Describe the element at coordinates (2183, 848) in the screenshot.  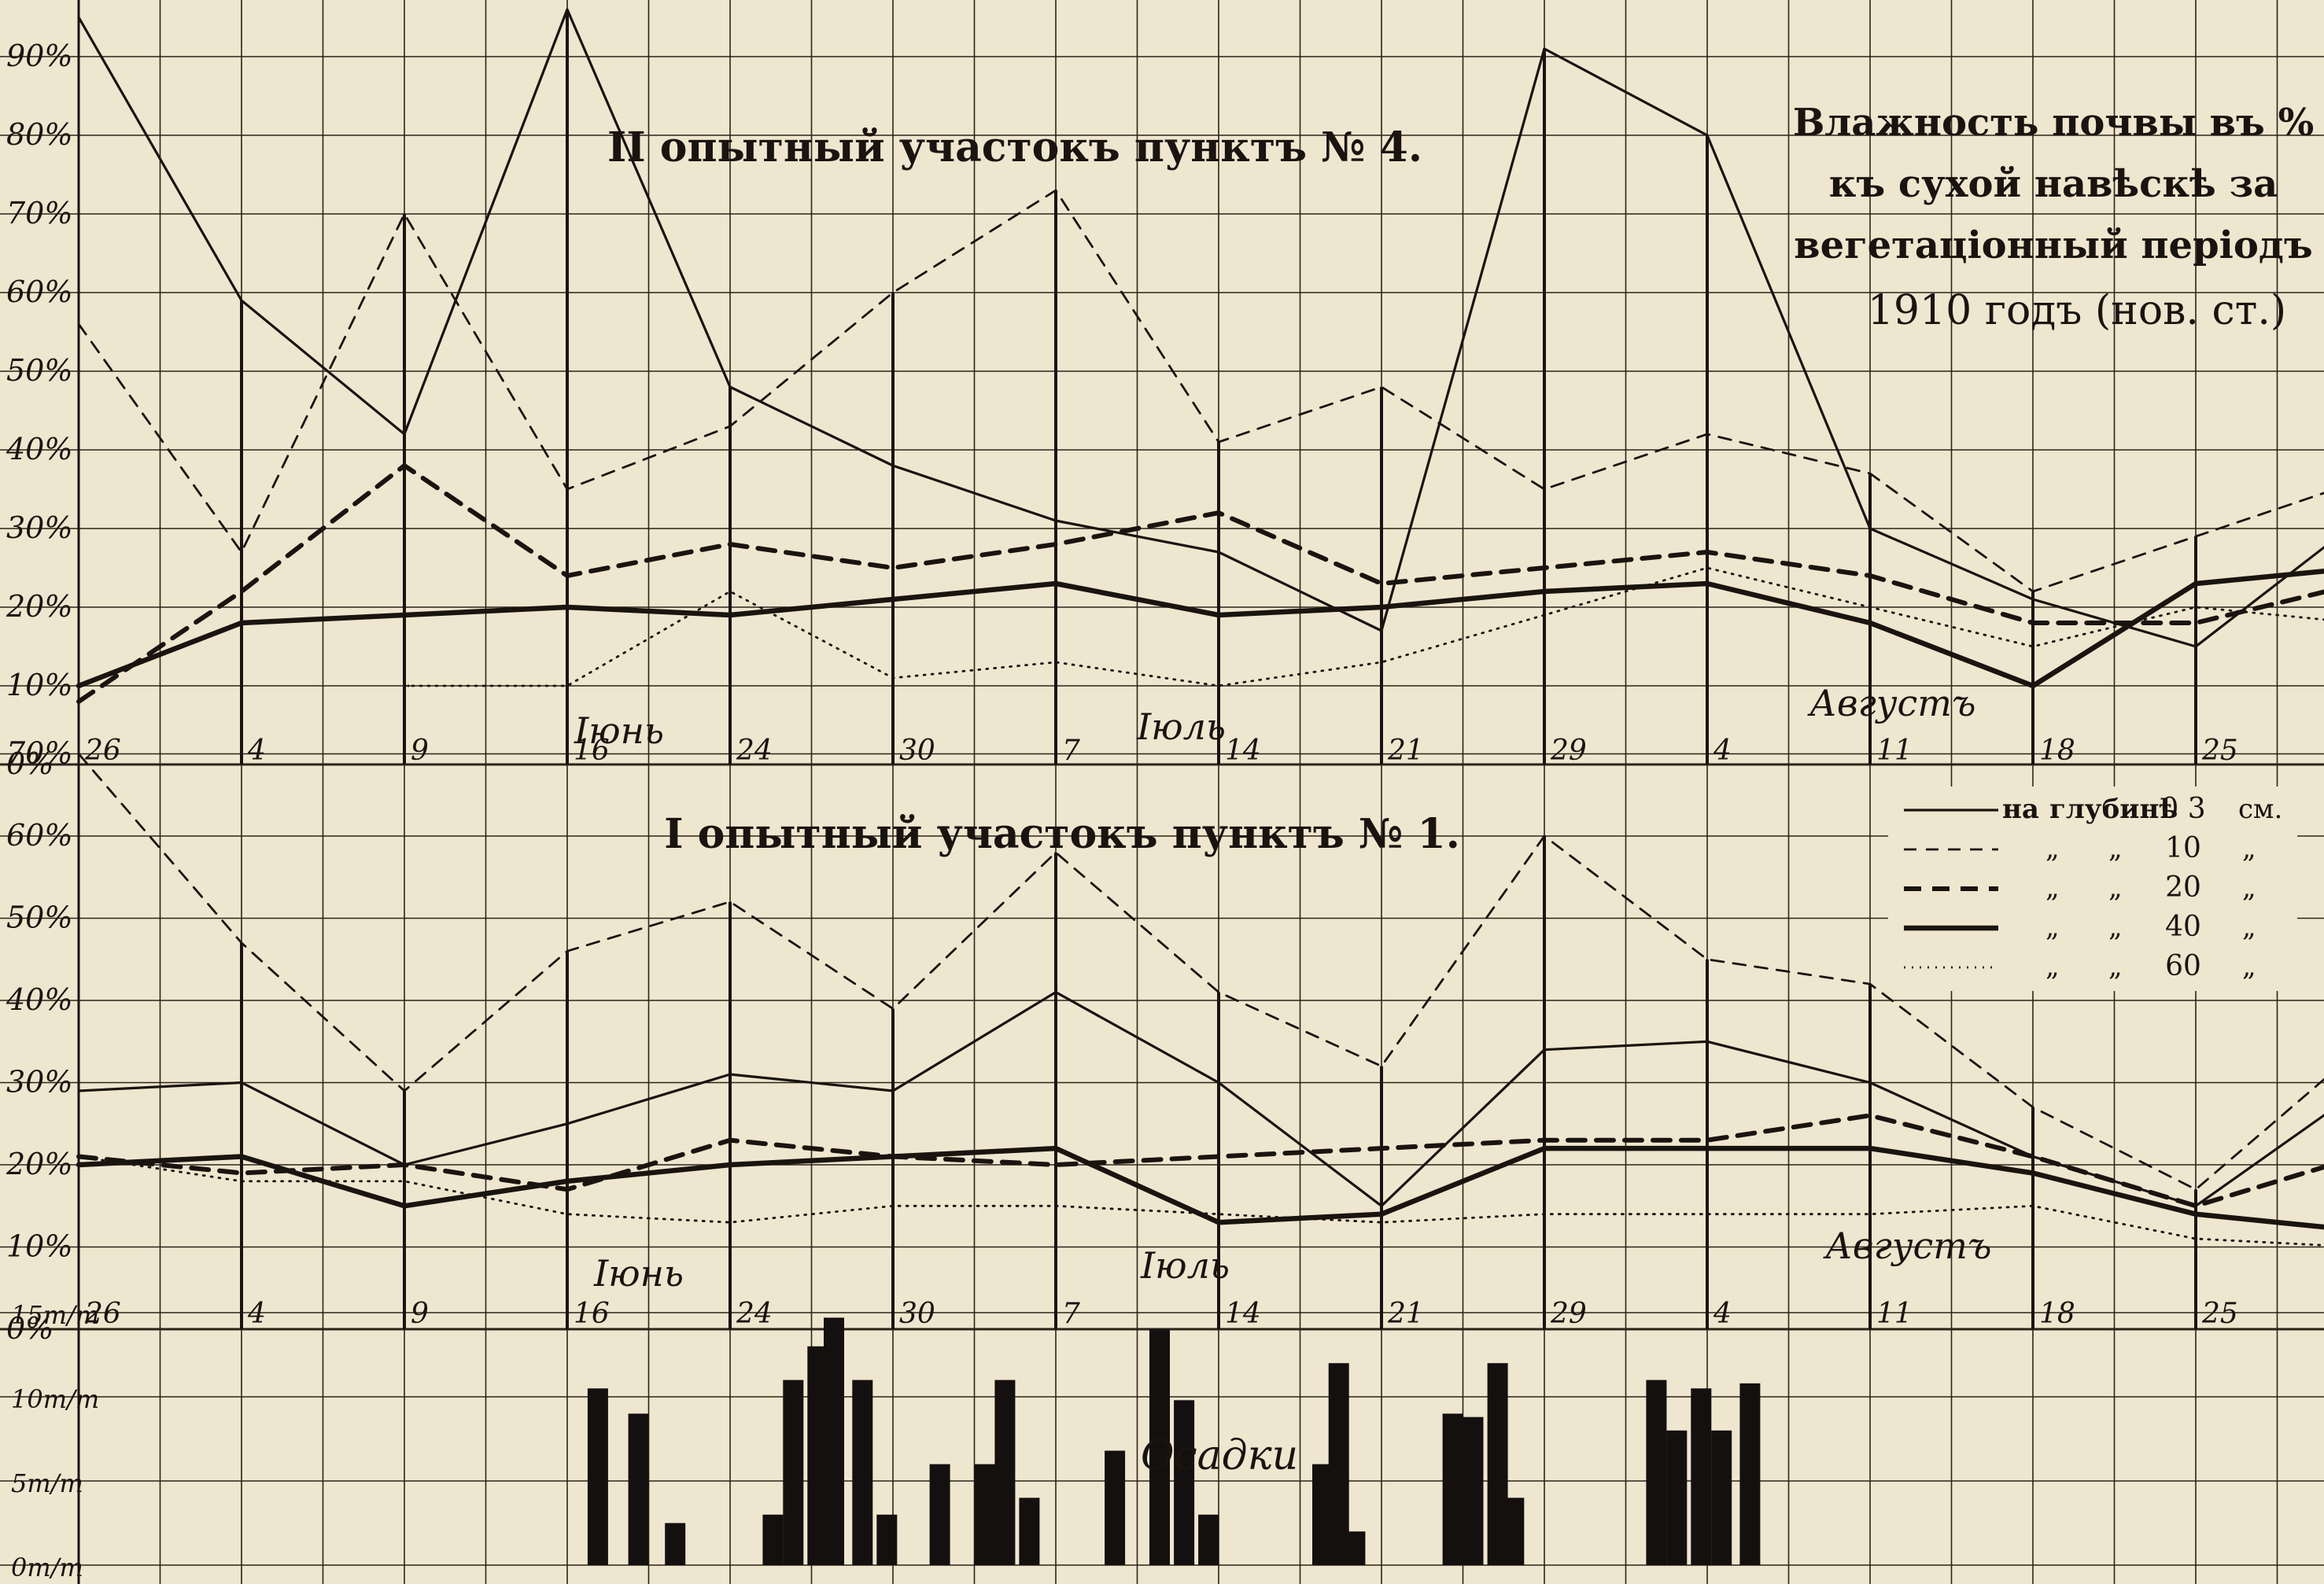
I see `legend-entry-depth: 10` at that location.